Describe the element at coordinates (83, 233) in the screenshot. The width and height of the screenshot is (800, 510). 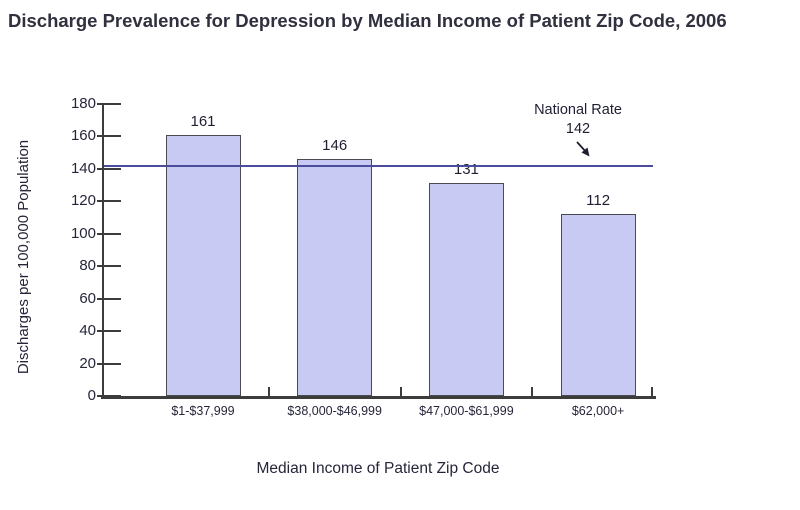
I see `y-tick-label: 100` at that location.